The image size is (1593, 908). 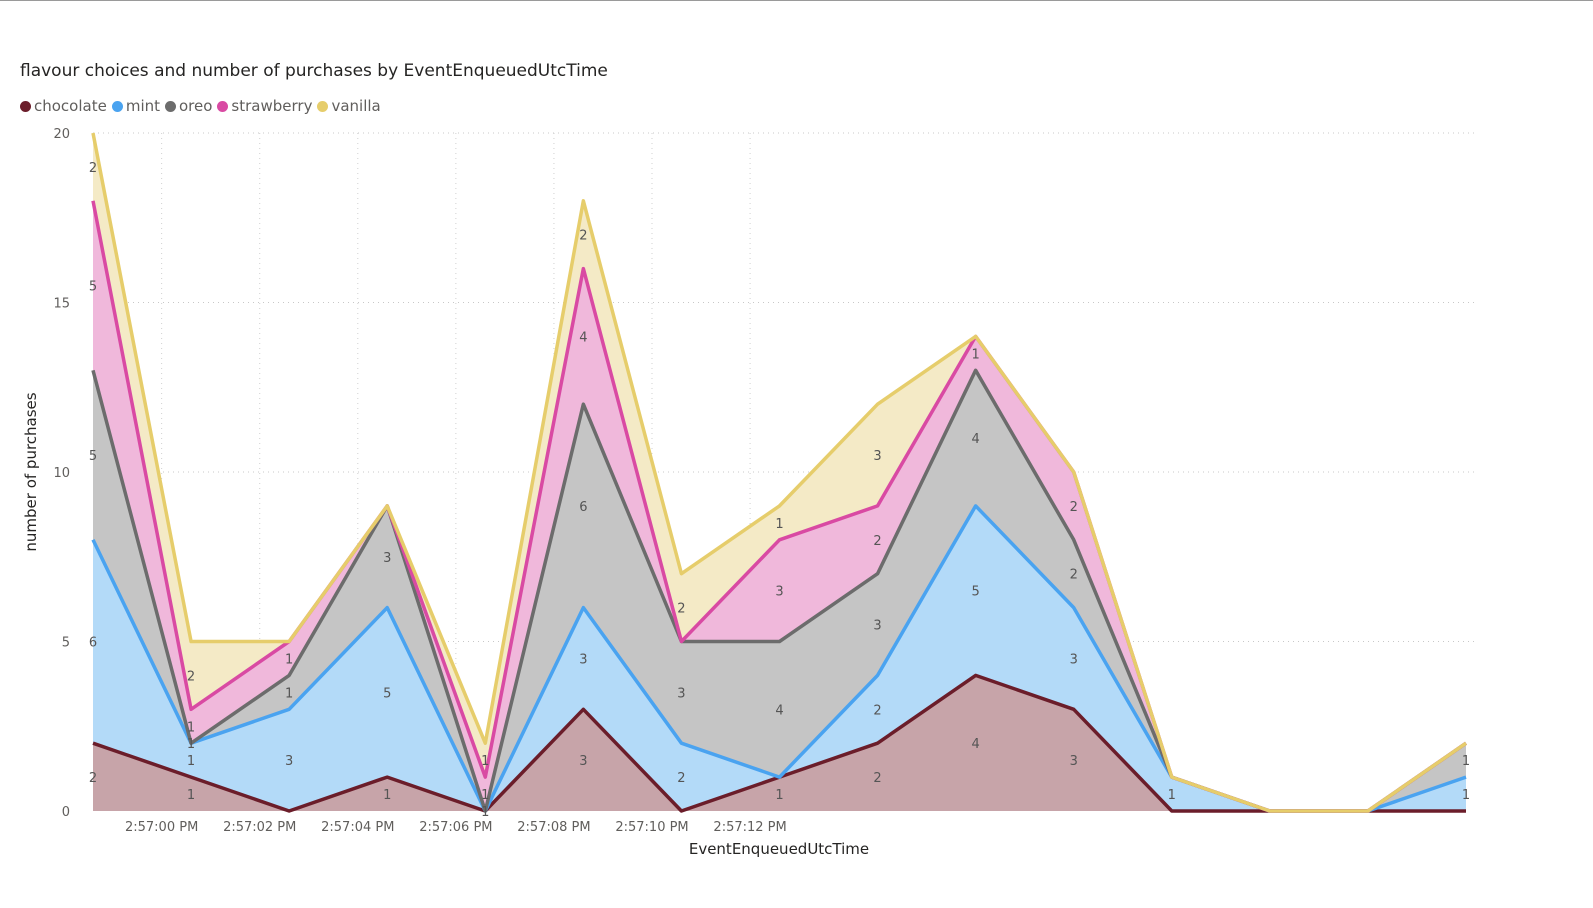 I want to click on data-label-oreo: 6, so click(x=583, y=507).